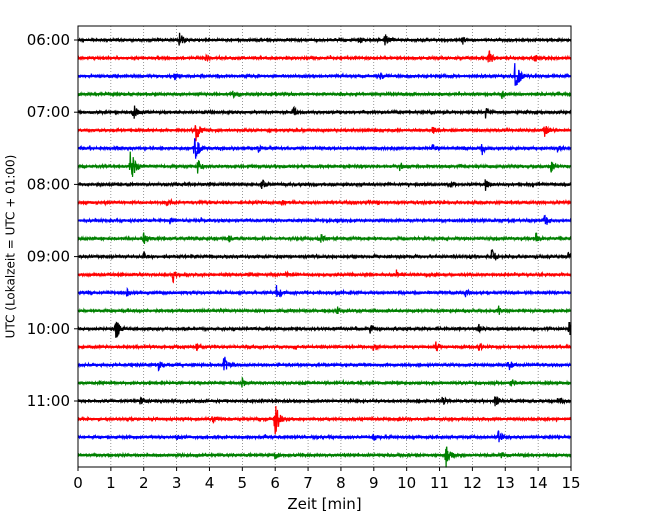  Describe the element at coordinates (341, 483) in the screenshot. I see `x-tick-label-8: 8` at that location.